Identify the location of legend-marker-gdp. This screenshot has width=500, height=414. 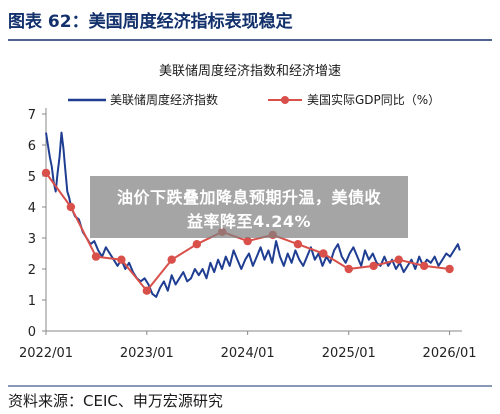
(285, 100).